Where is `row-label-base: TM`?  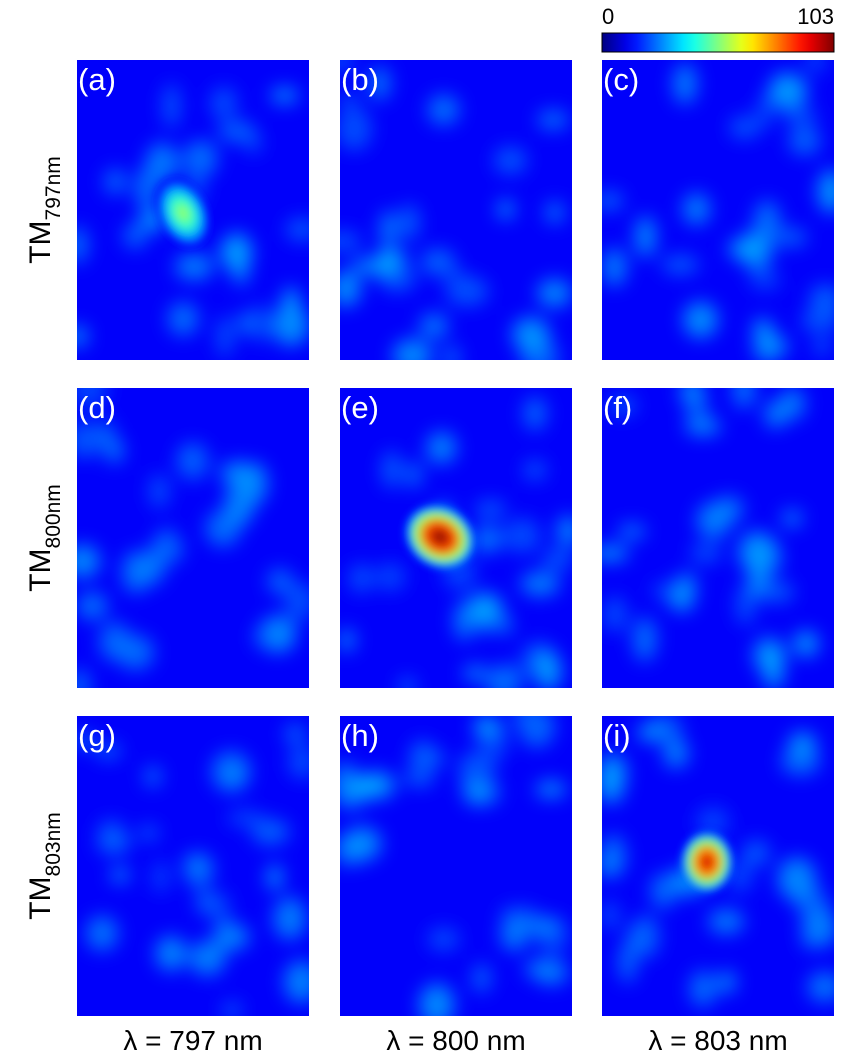
row-label-base: TM is located at coordinates (40, 241).